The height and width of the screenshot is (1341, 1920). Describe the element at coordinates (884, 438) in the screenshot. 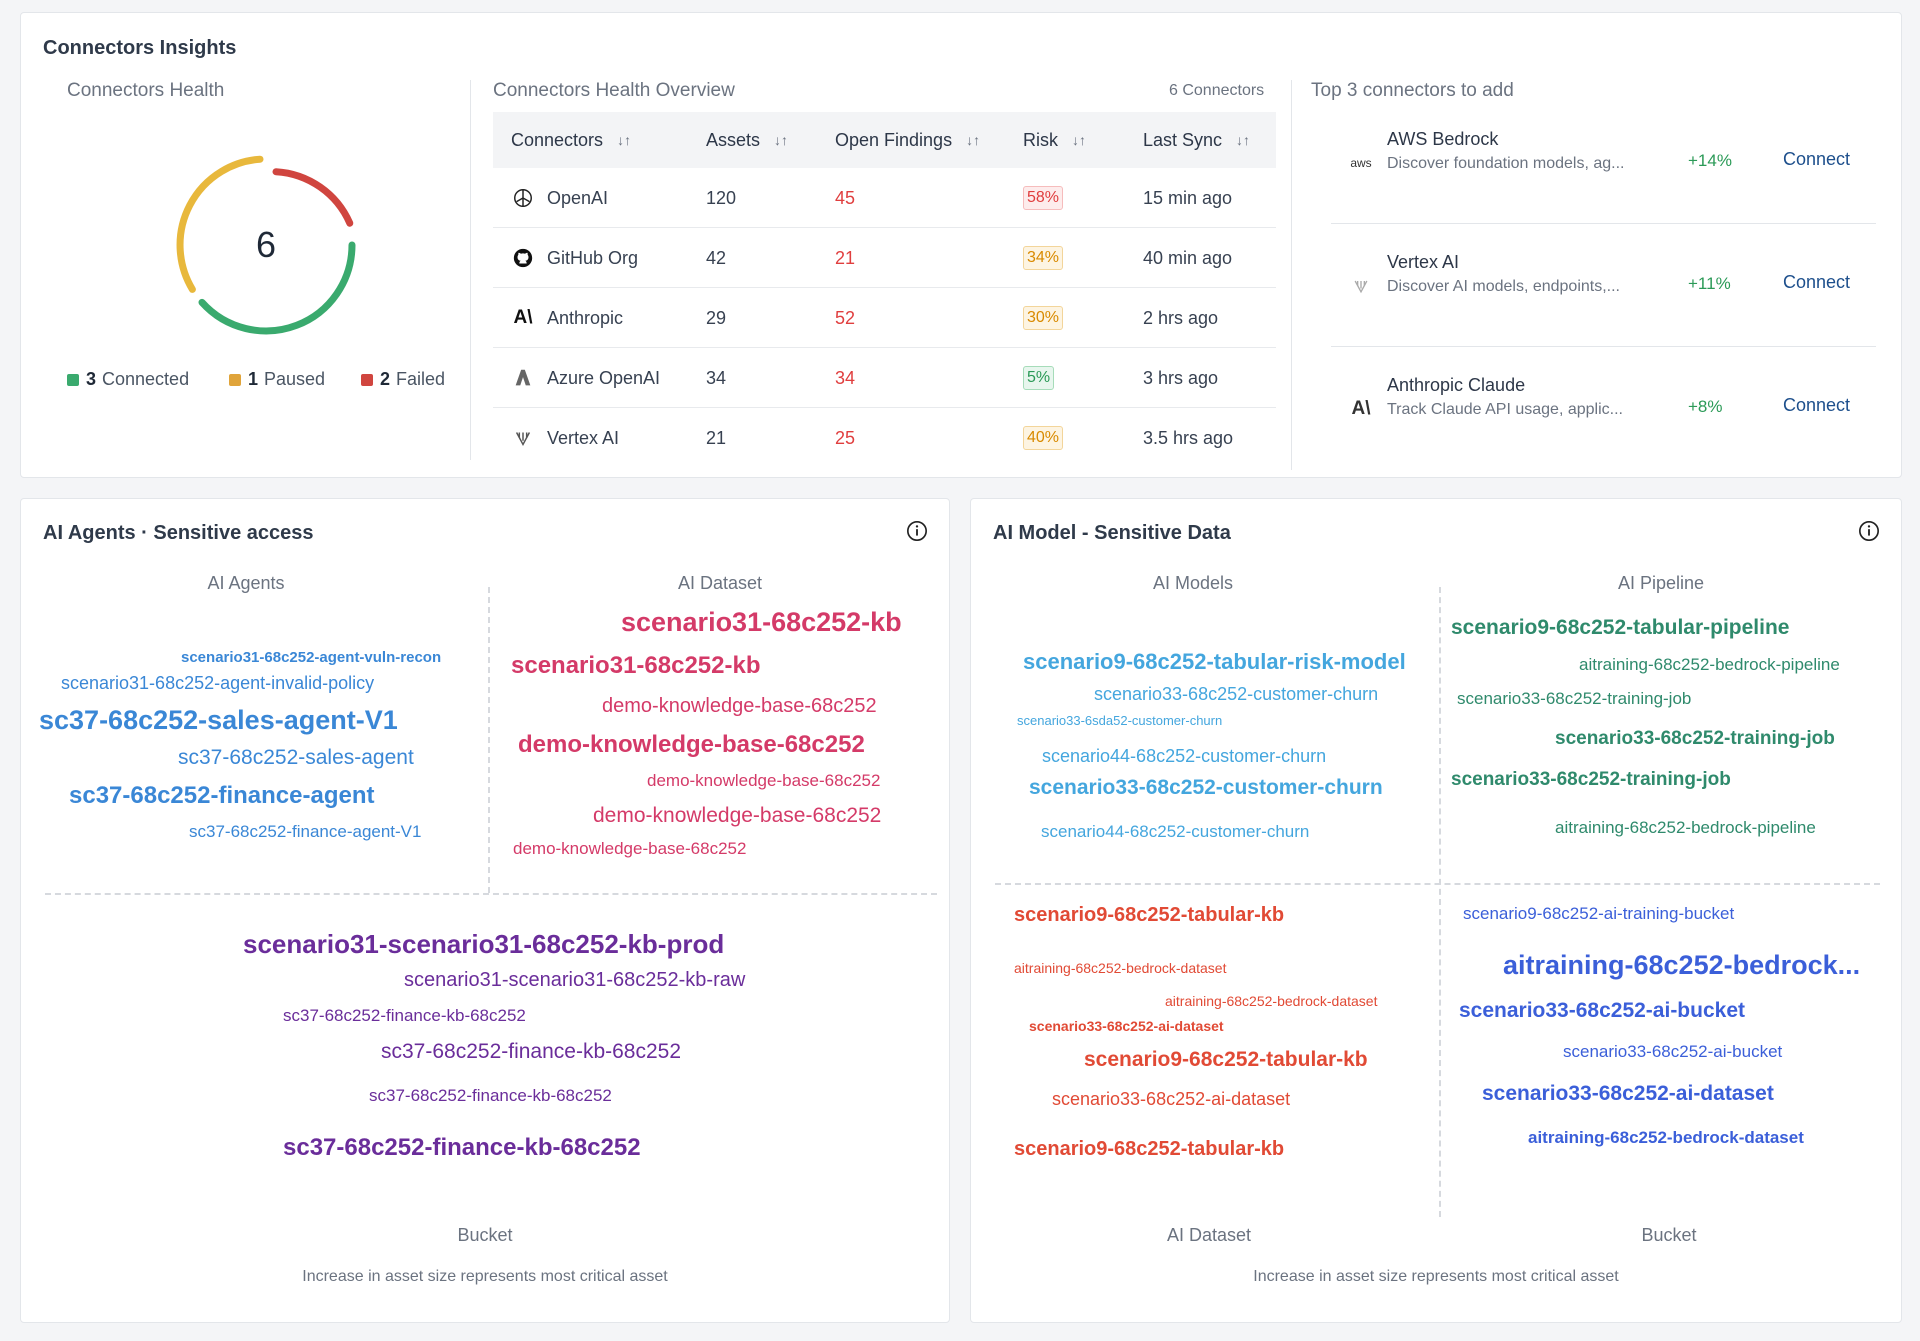

I see `table-row: Vertex AI 21 25 40% 3.5 hrs ago` at that location.